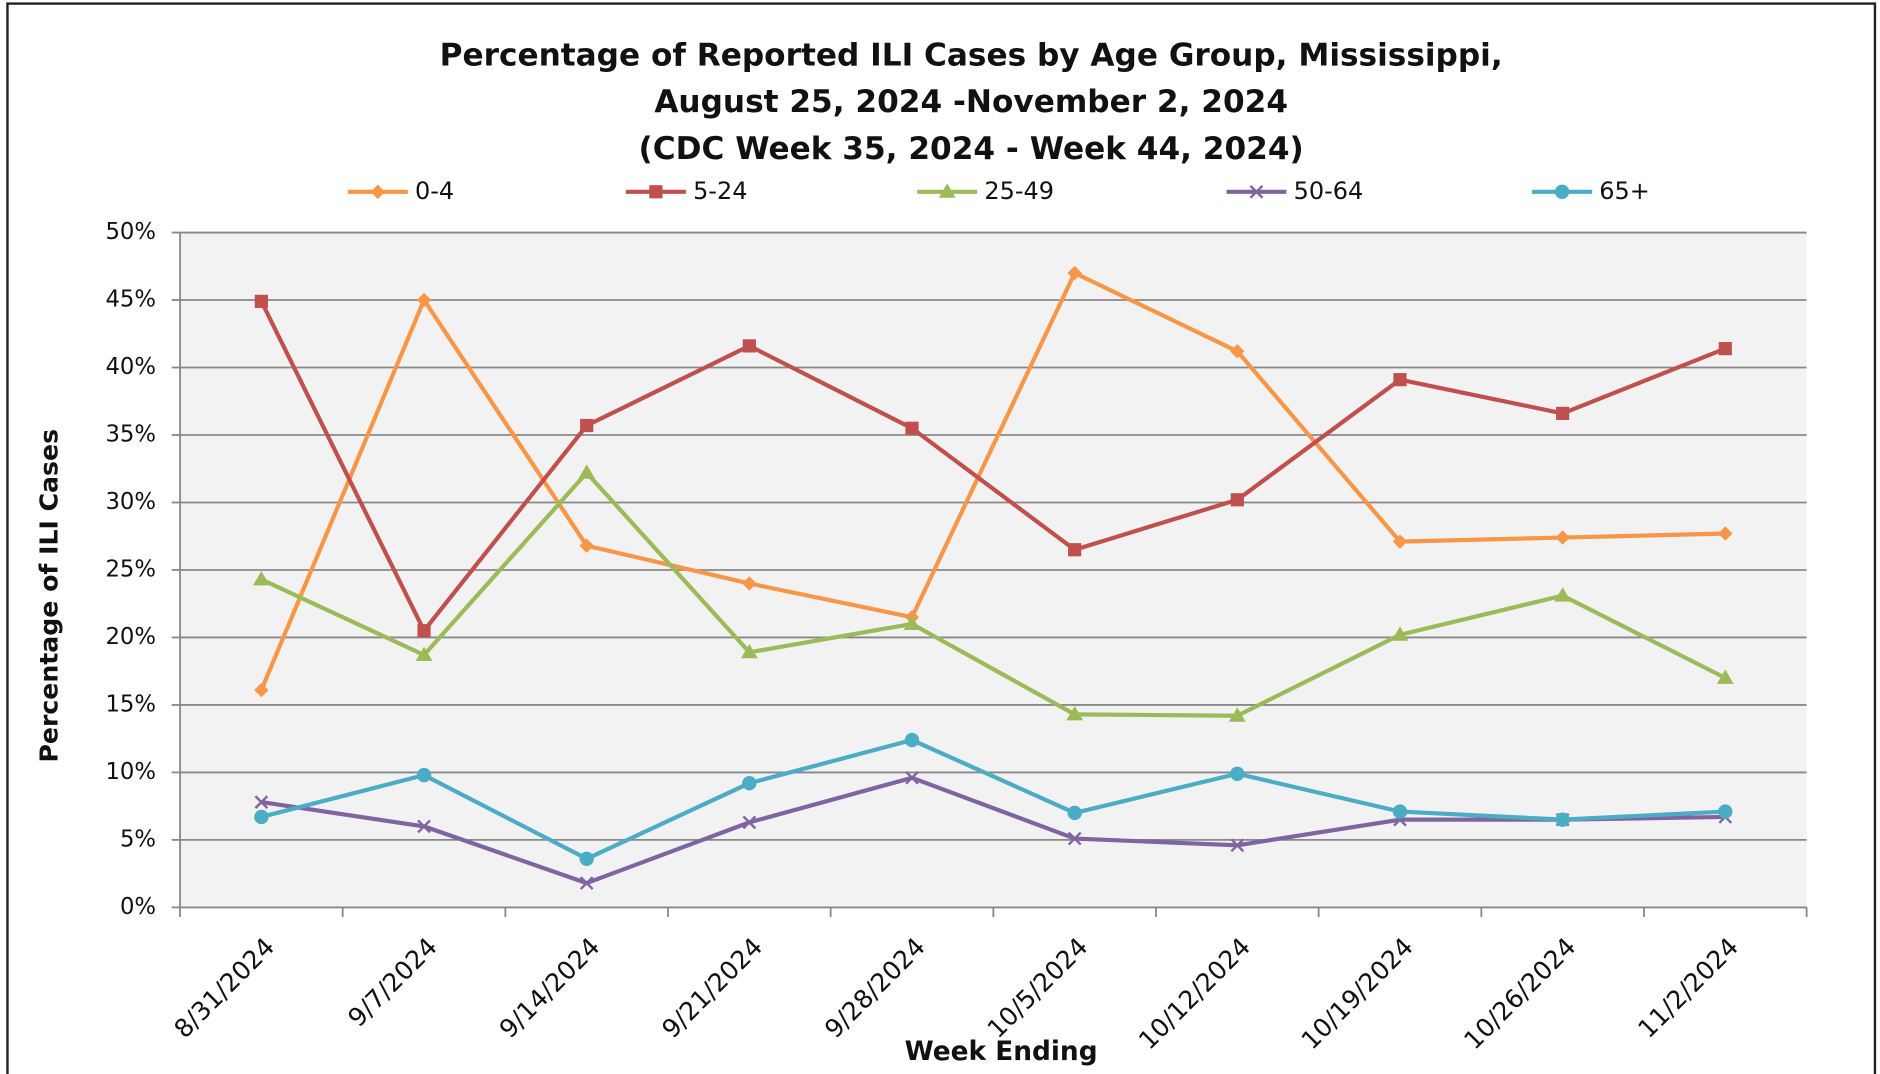  What do you see at coordinates (130, 772) in the screenshot?
I see `y-tick-label: 10%` at bounding box center [130, 772].